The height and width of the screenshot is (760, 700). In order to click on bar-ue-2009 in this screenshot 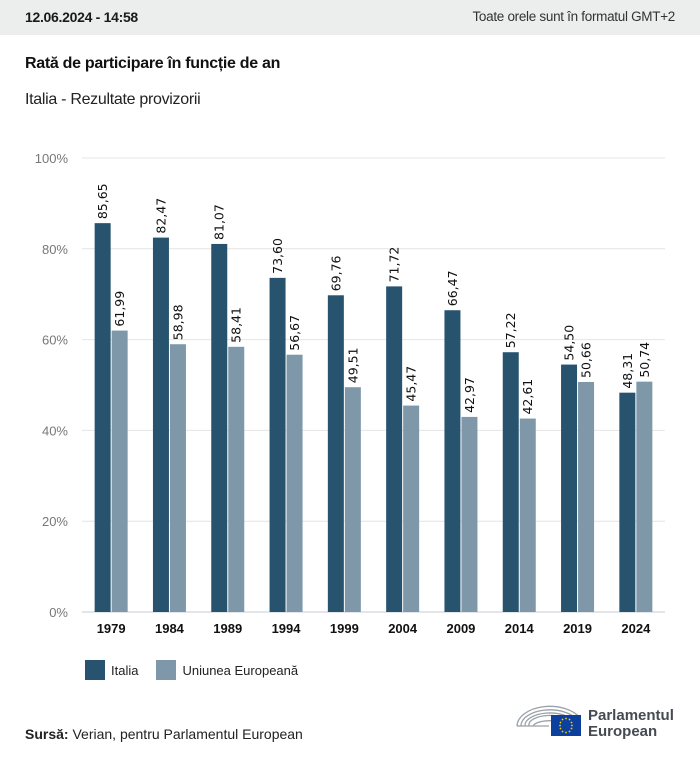, I will do `click(469, 514)`.